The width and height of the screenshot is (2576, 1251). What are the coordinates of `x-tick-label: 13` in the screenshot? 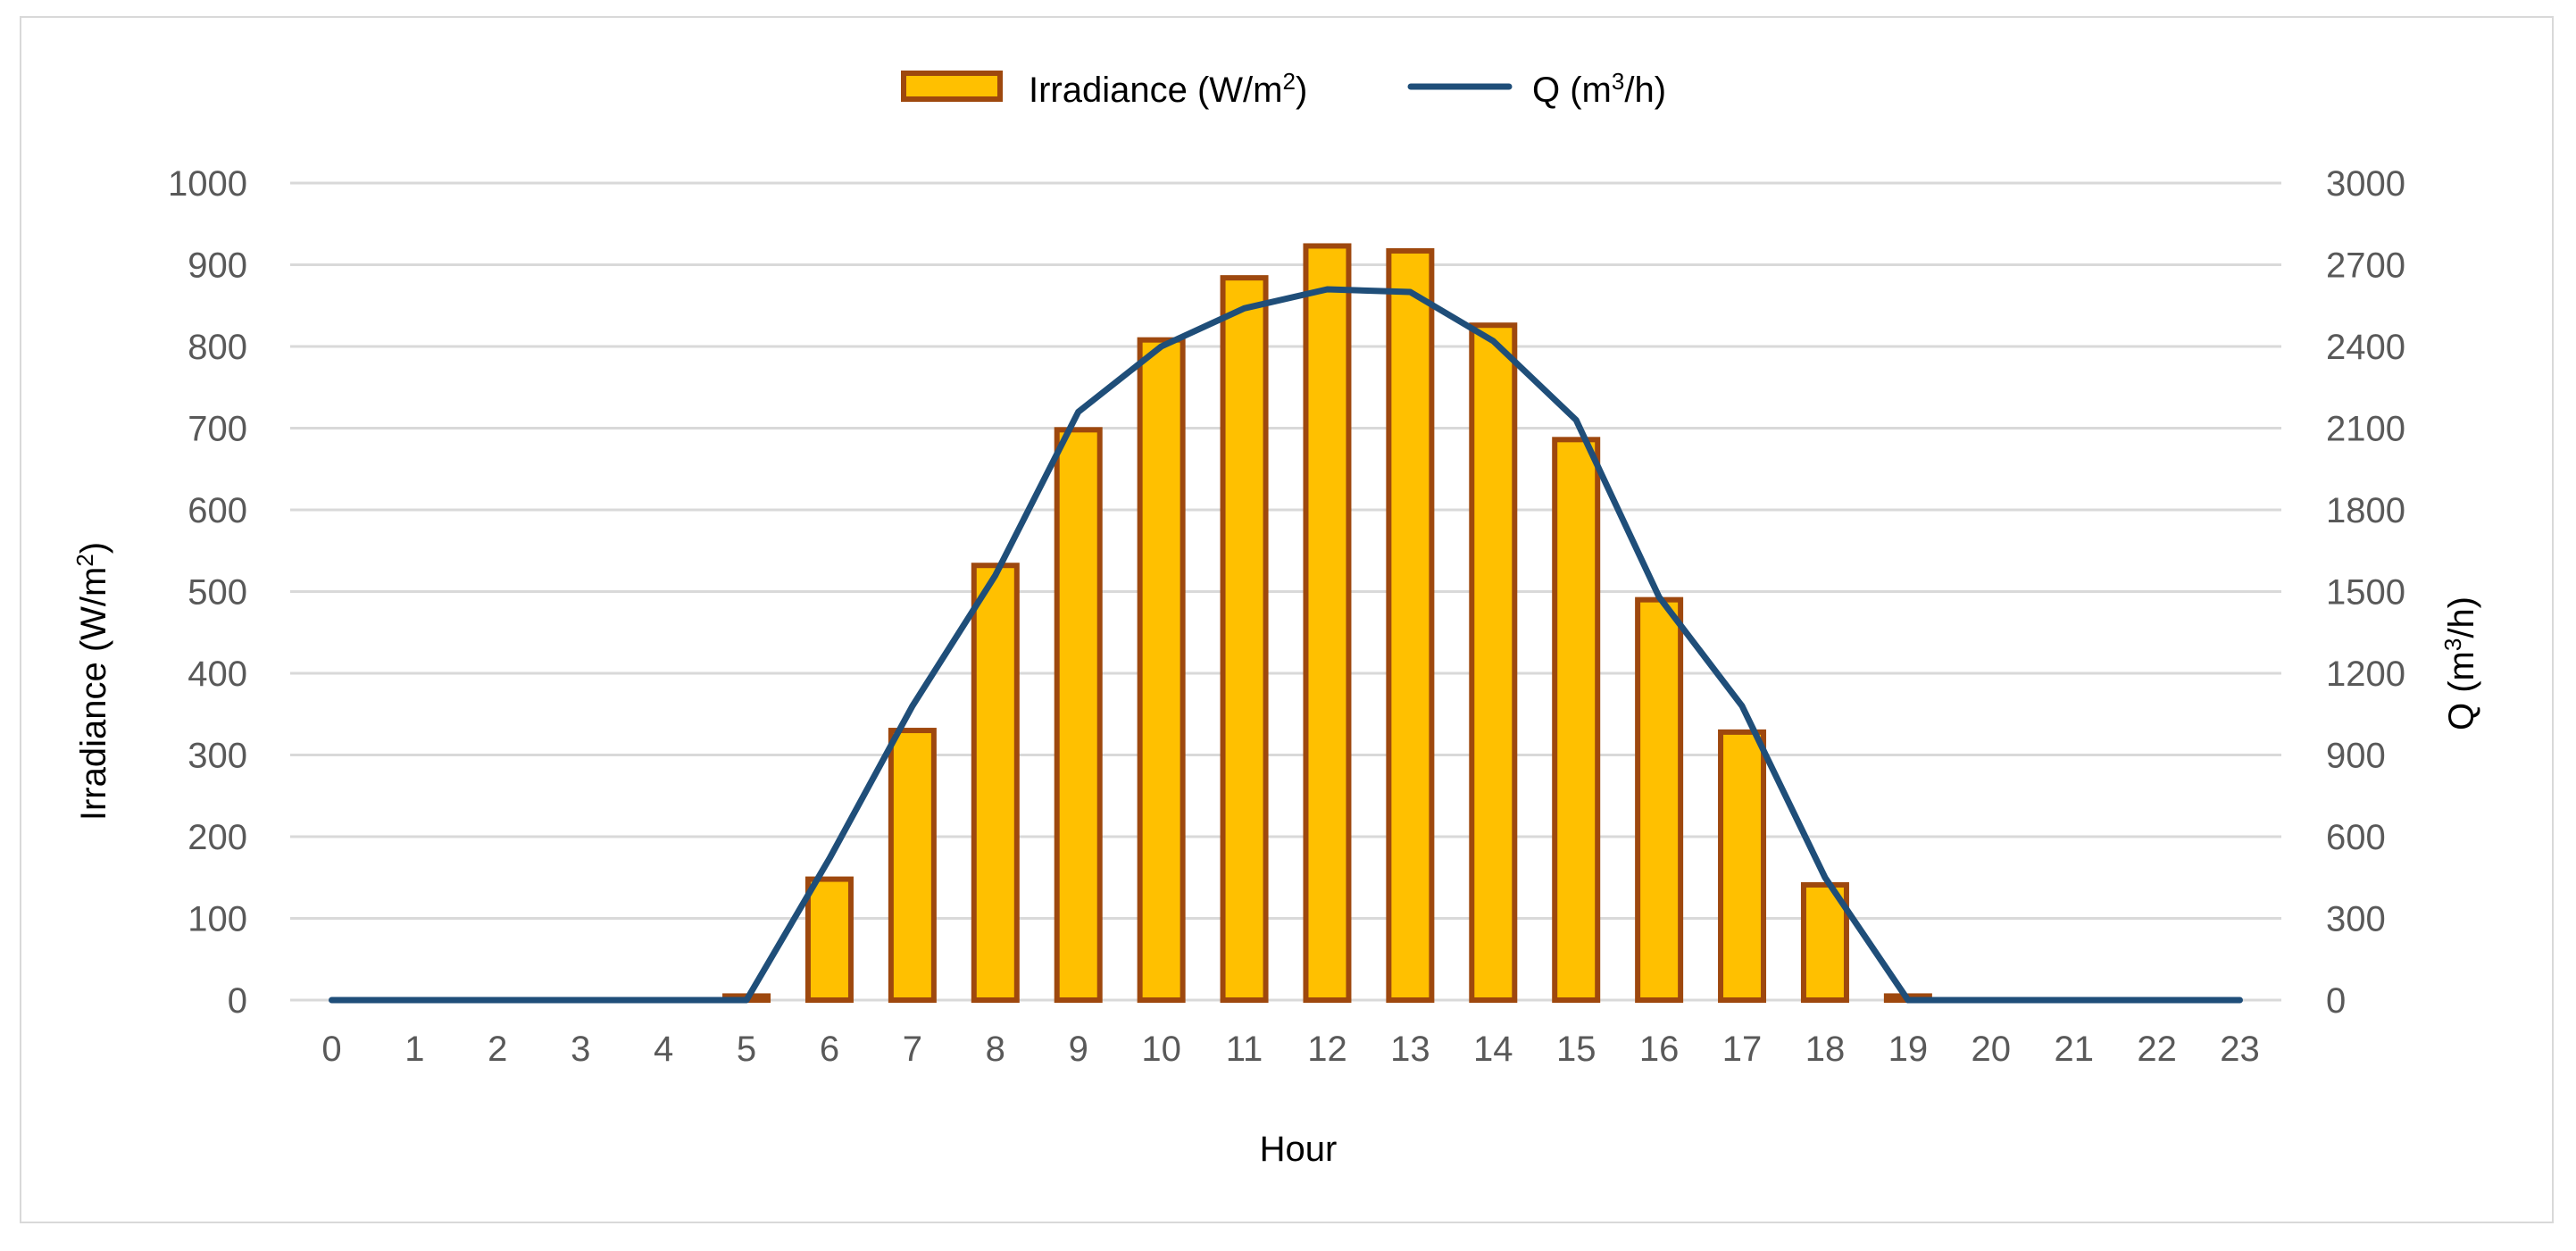 It's located at (1410, 1049).